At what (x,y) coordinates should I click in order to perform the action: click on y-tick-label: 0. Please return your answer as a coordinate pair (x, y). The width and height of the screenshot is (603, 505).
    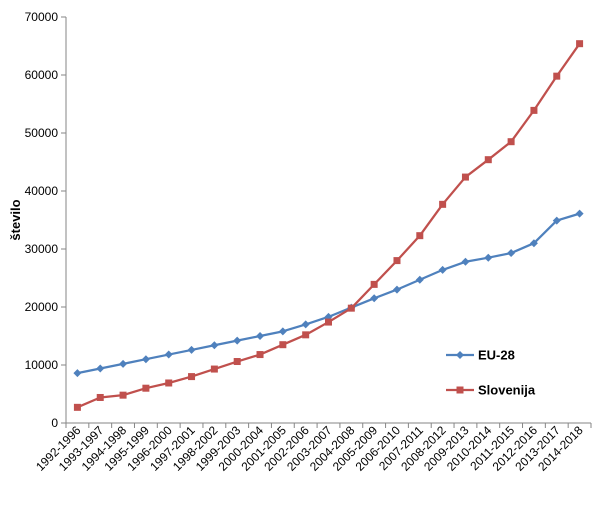
    Looking at the image, I should click on (54, 423).